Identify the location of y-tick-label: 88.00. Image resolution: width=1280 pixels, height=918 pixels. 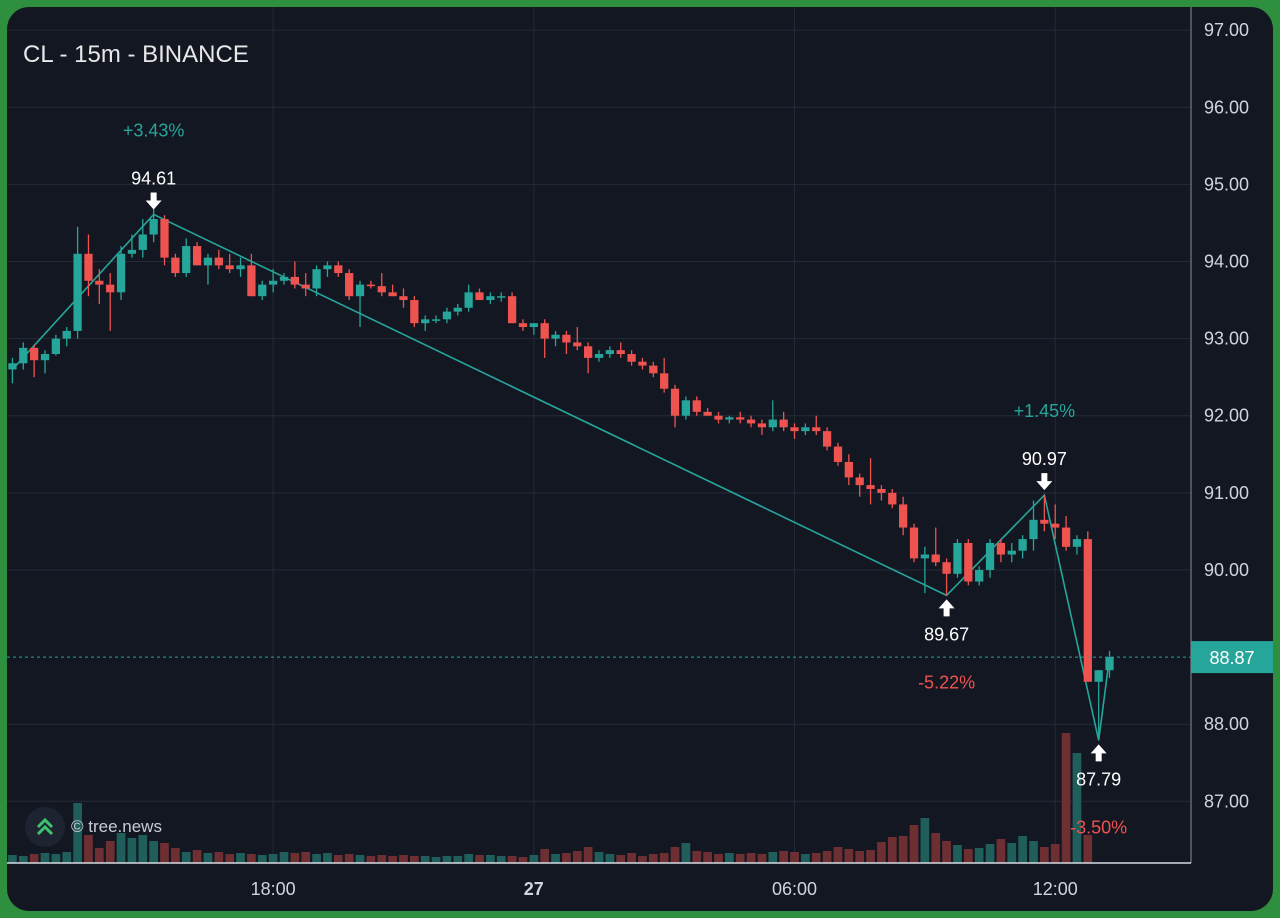
(1226, 724).